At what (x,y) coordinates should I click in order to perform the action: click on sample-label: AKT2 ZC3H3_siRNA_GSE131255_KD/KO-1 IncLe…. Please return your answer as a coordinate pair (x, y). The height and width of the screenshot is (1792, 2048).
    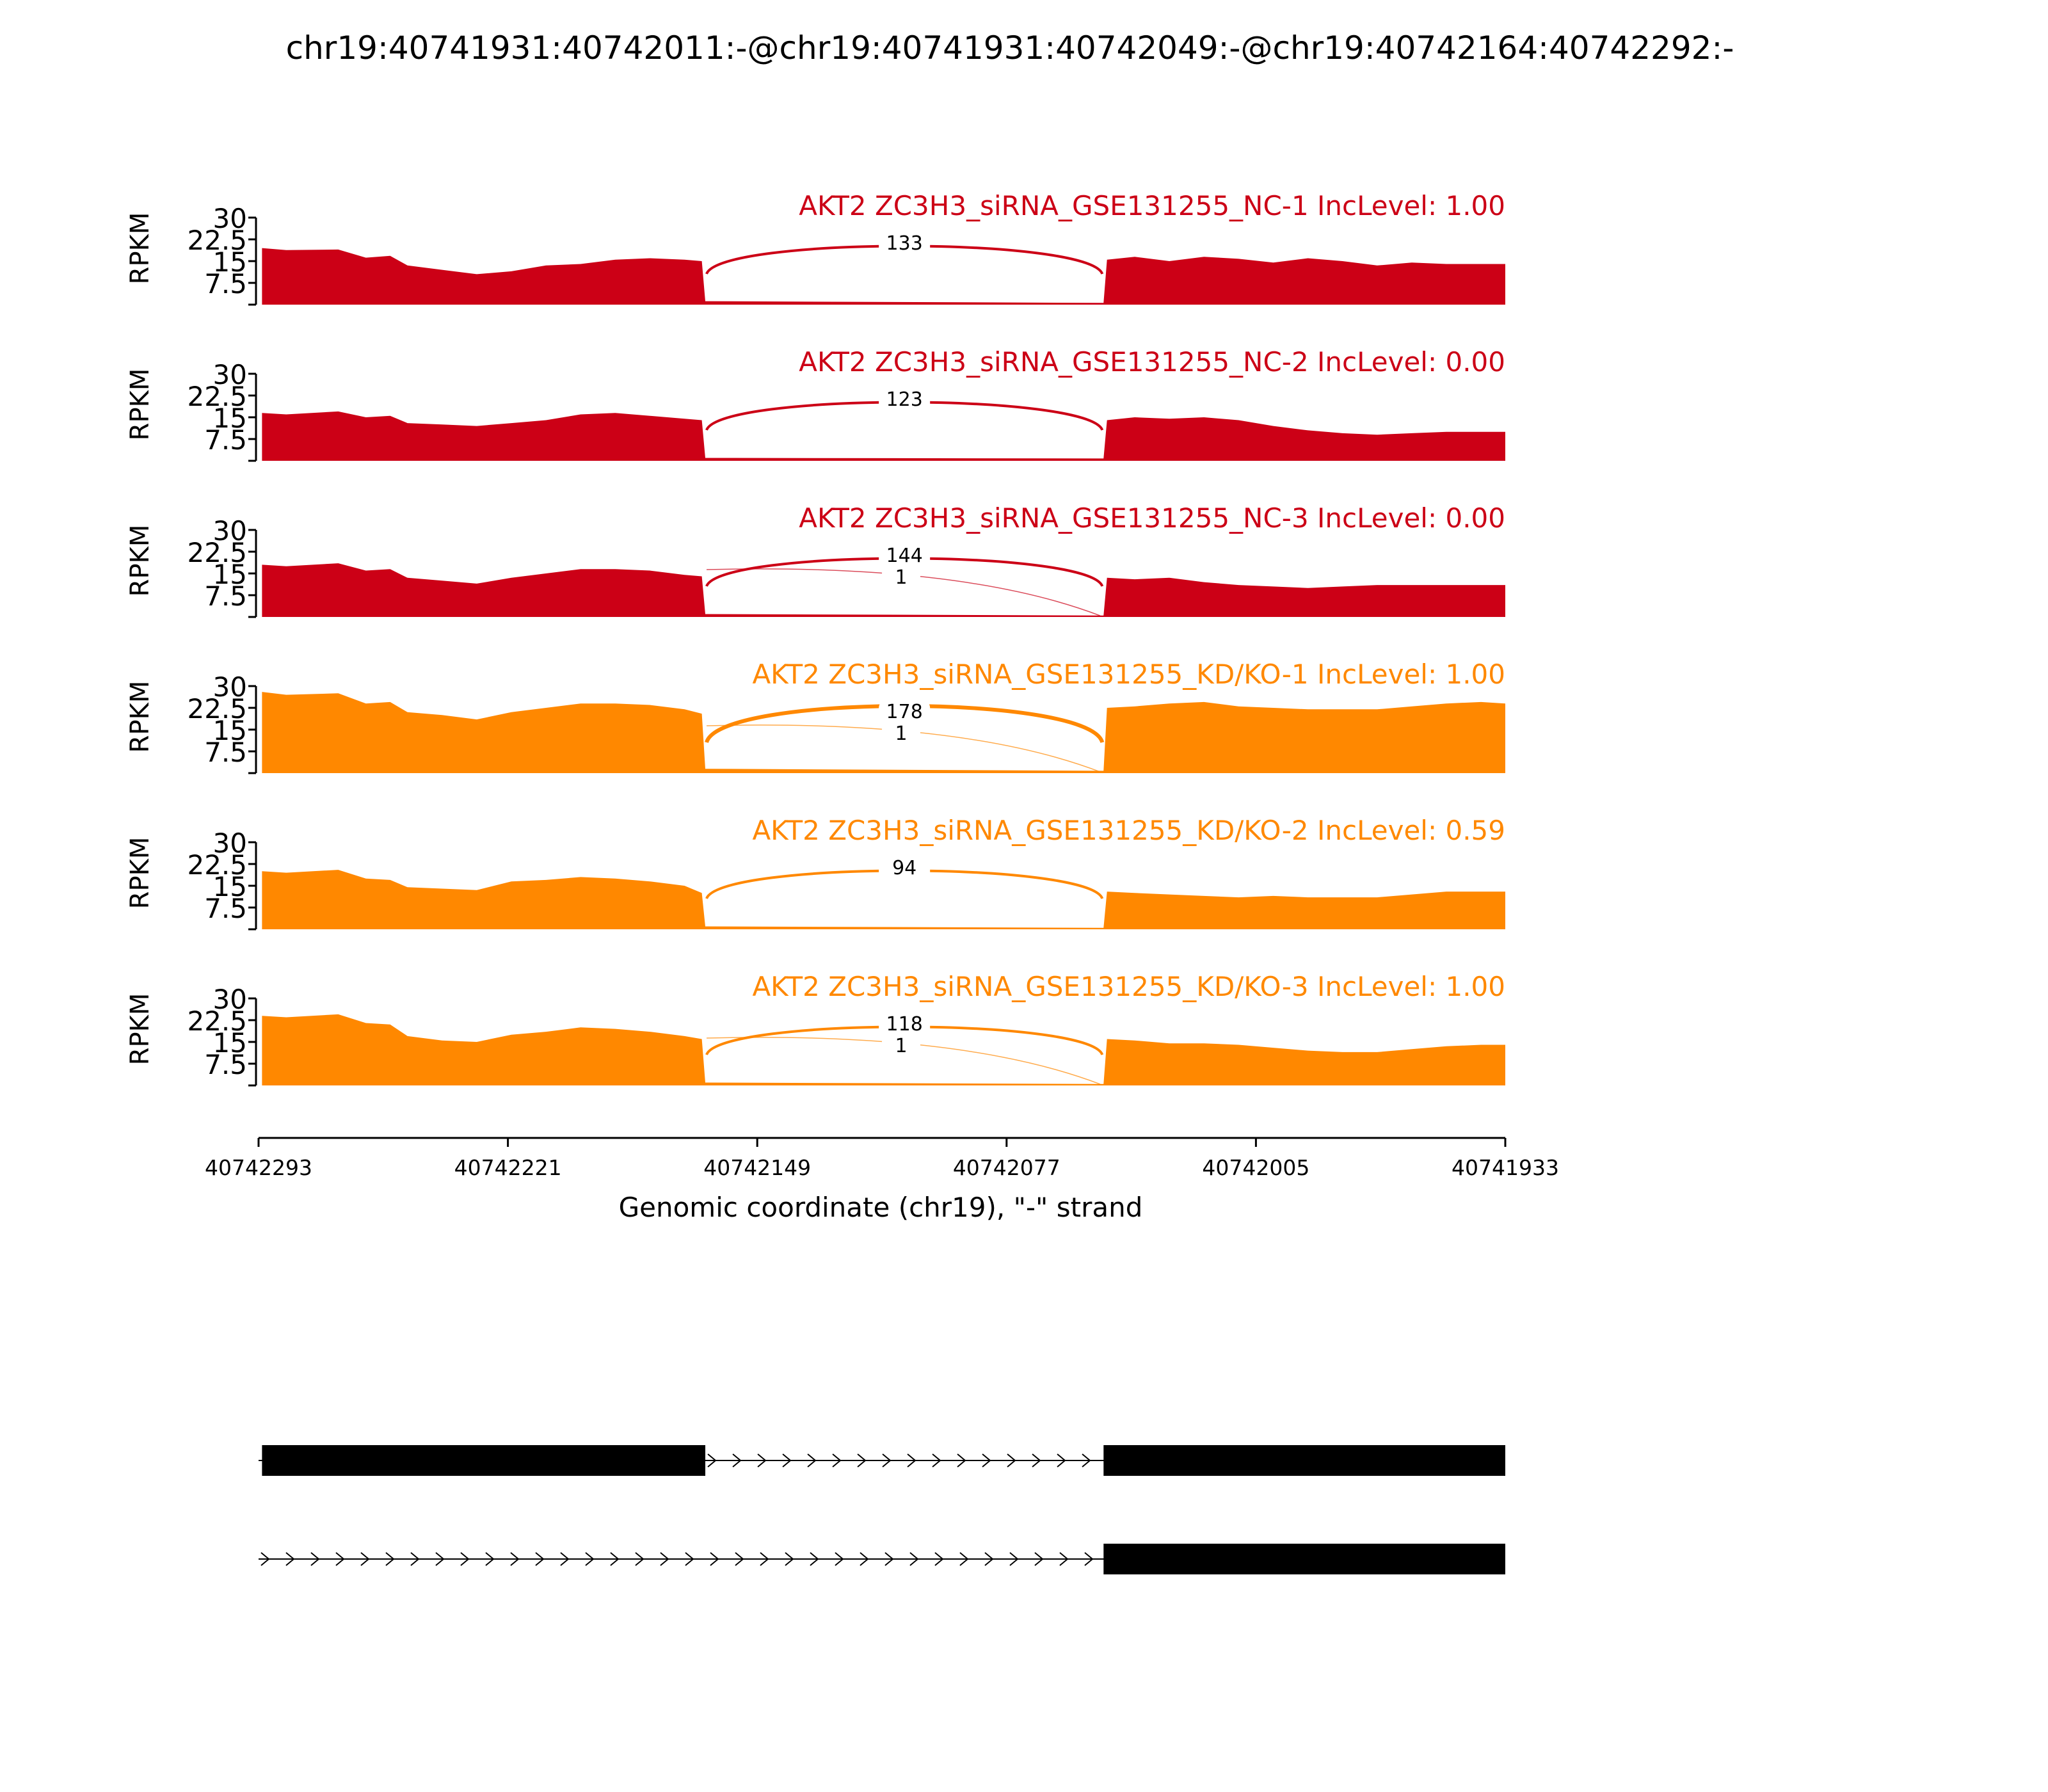
    Looking at the image, I should click on (1128, 674).